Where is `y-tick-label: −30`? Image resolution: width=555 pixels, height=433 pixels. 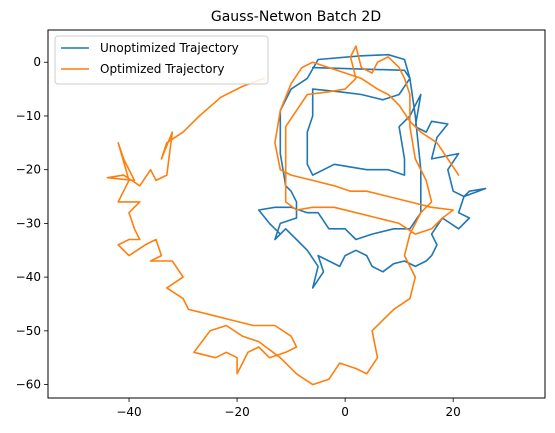
y-tick-label: −30 is located at coordinates (28, 223).